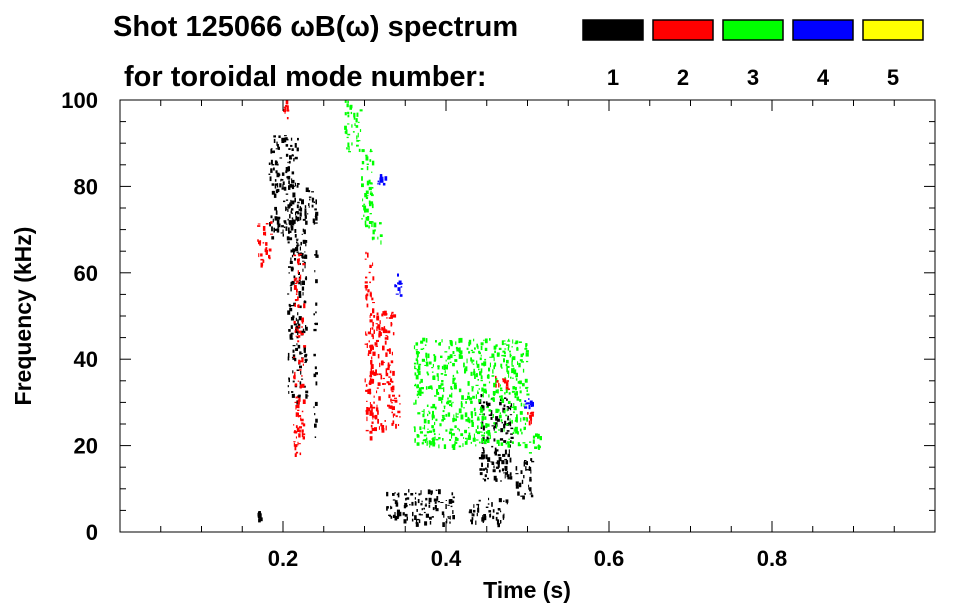  What do you see at coordinates (420, 508) in the screenshot?
I see `spectral-region` at bounding box center [420, 508].